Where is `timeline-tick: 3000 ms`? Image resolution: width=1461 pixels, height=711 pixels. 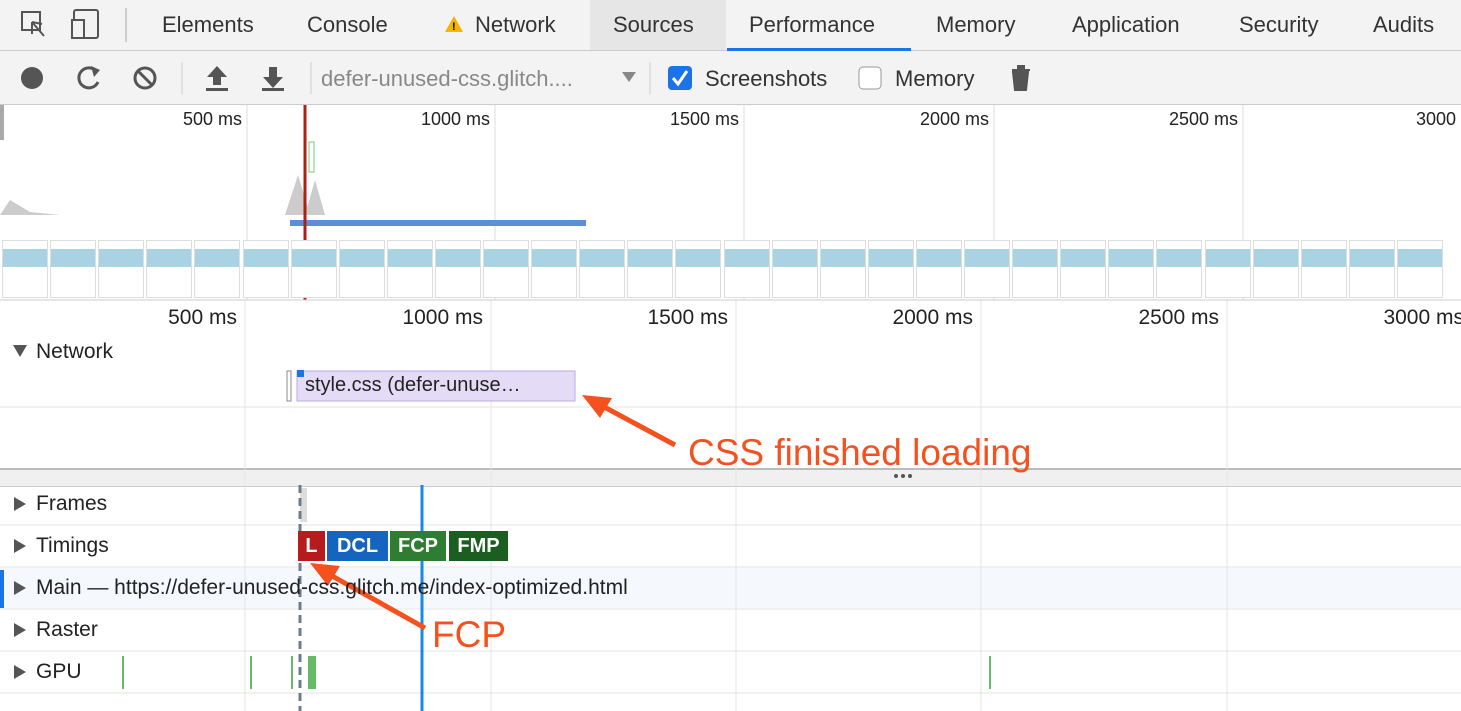
timeline-tick: 3000 ms is located at coordinates (1422, 317).